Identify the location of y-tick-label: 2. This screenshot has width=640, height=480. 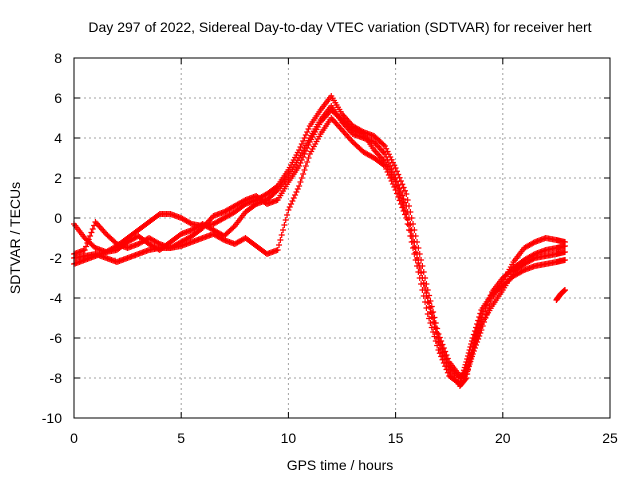
(58, 178).